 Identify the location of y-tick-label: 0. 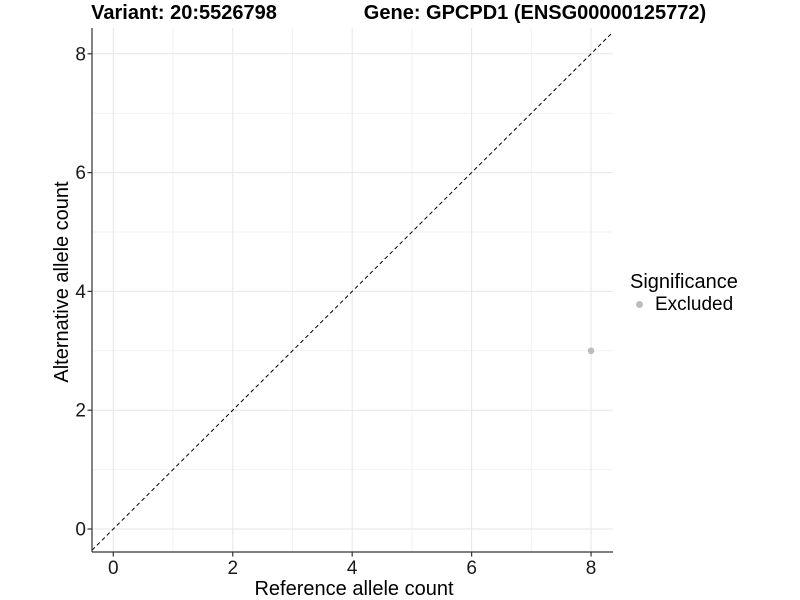
(80, 530).